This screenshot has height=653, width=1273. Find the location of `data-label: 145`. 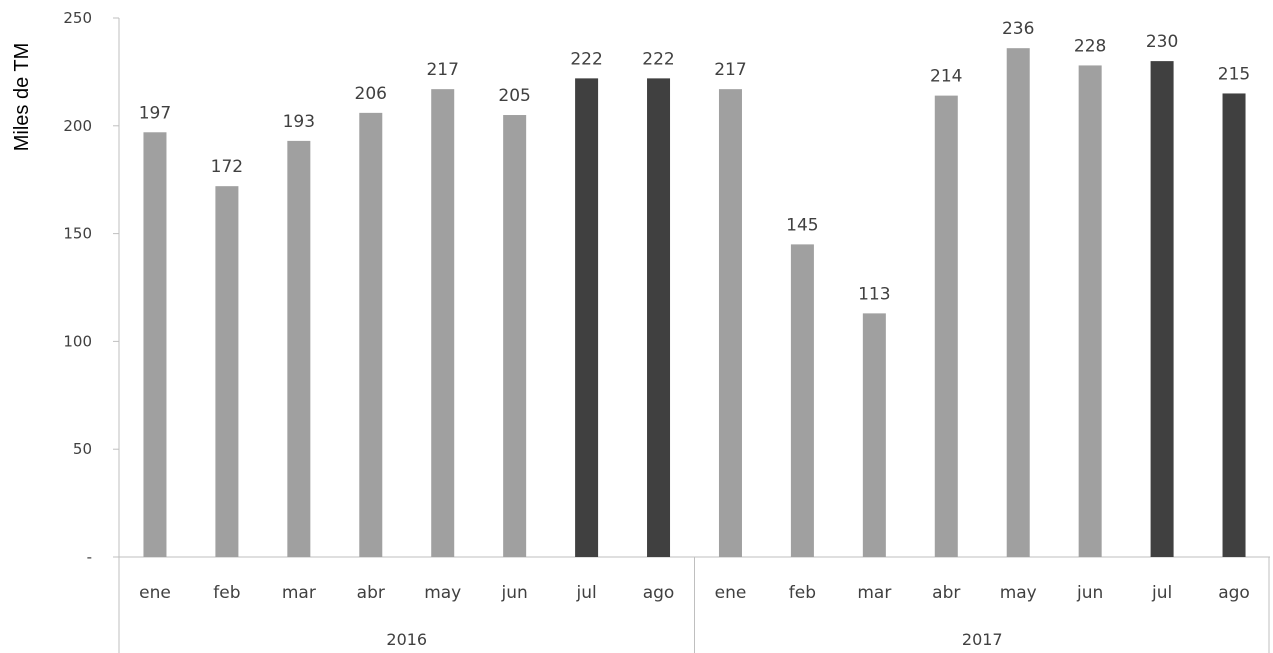

data-label: 145 is located at coordinates (802, 225).